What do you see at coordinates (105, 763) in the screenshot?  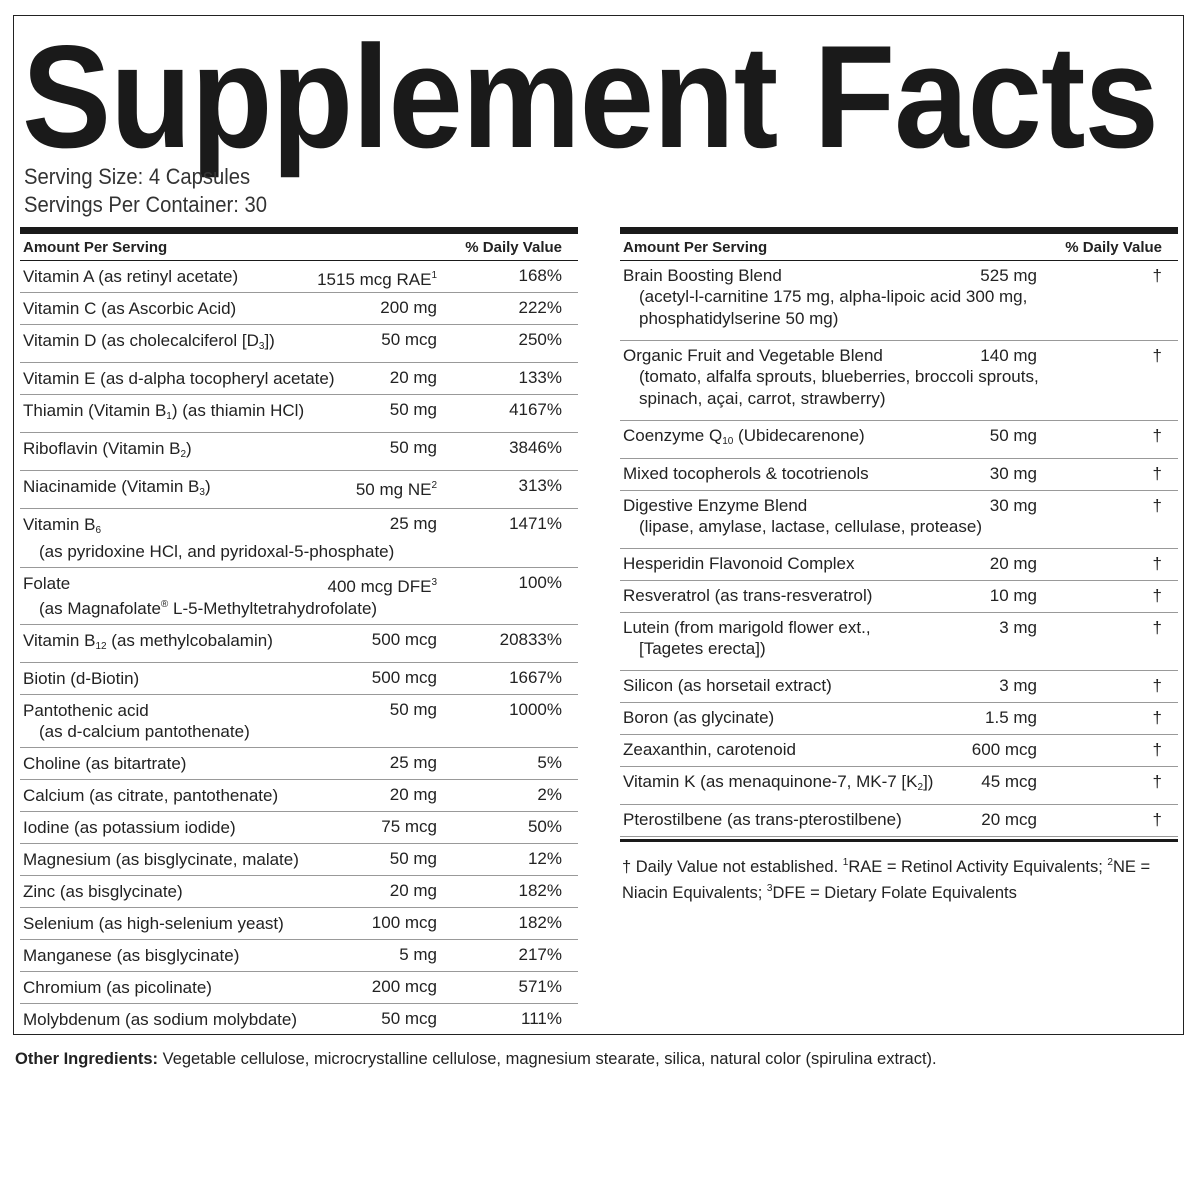 I see `text-segment: Choline (as bitartrate)` at bounding box center [105, 763].